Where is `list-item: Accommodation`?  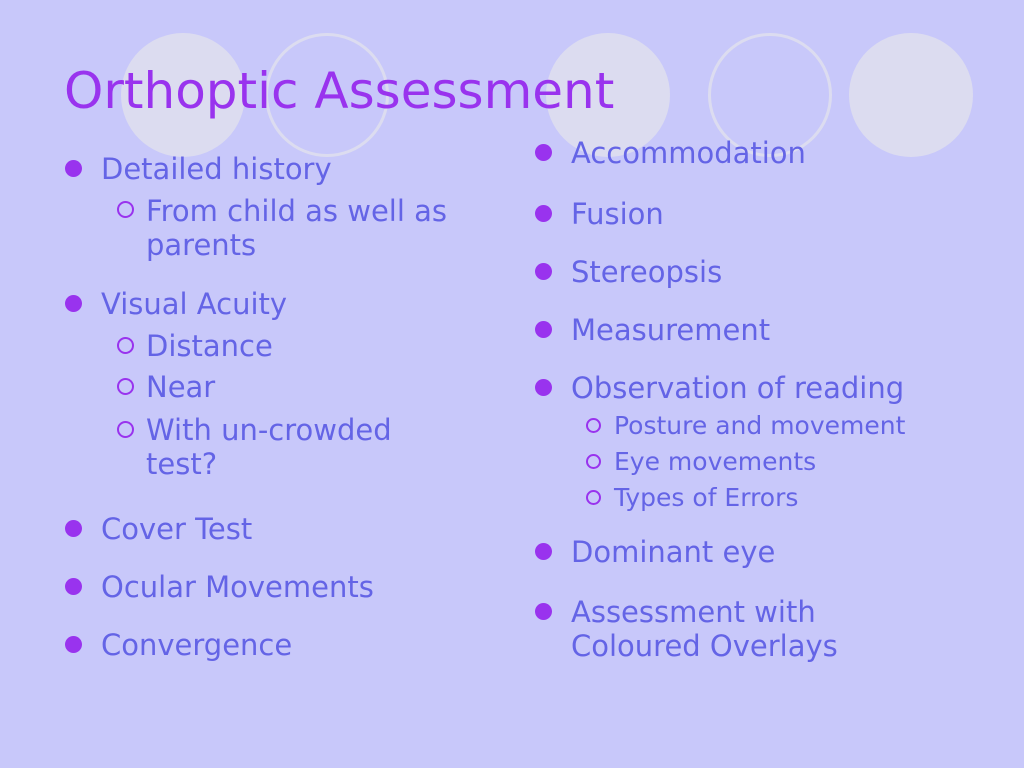
list-item: Accommodation is located at coordinates (688, 153).